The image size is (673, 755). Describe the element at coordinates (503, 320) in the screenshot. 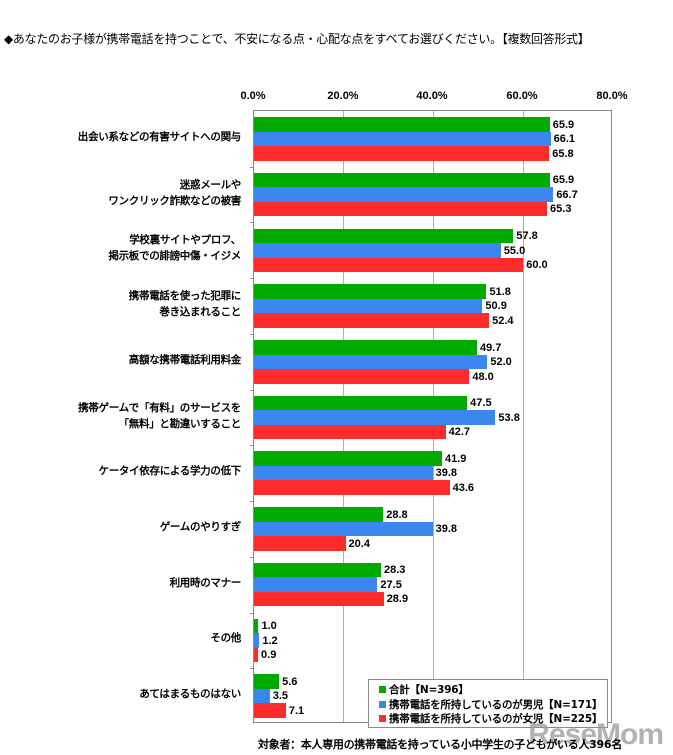

I see `data-value-label: 52.4` at that location.